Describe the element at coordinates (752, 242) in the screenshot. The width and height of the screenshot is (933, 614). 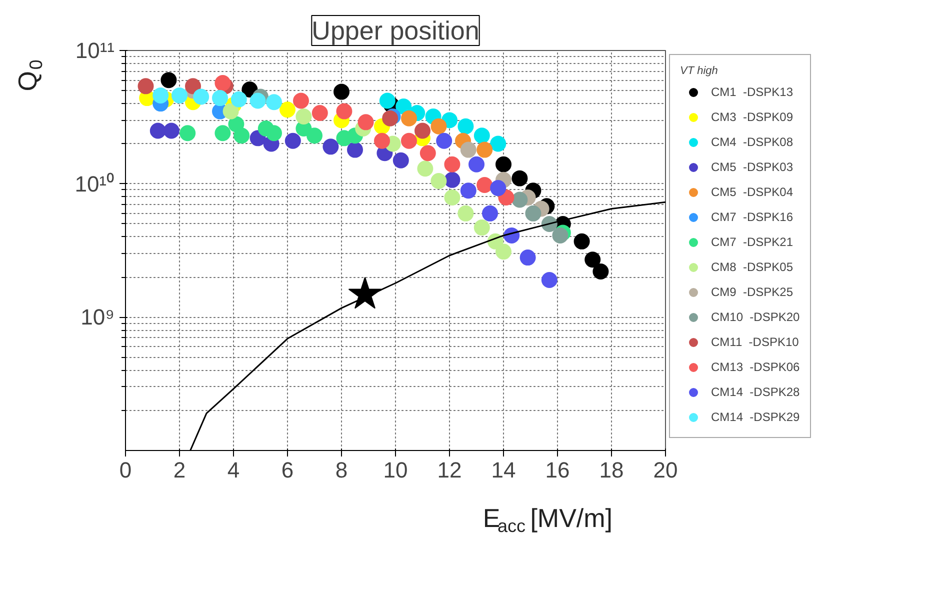
I see `legend-label: CM7 -DSPK21` at that location.